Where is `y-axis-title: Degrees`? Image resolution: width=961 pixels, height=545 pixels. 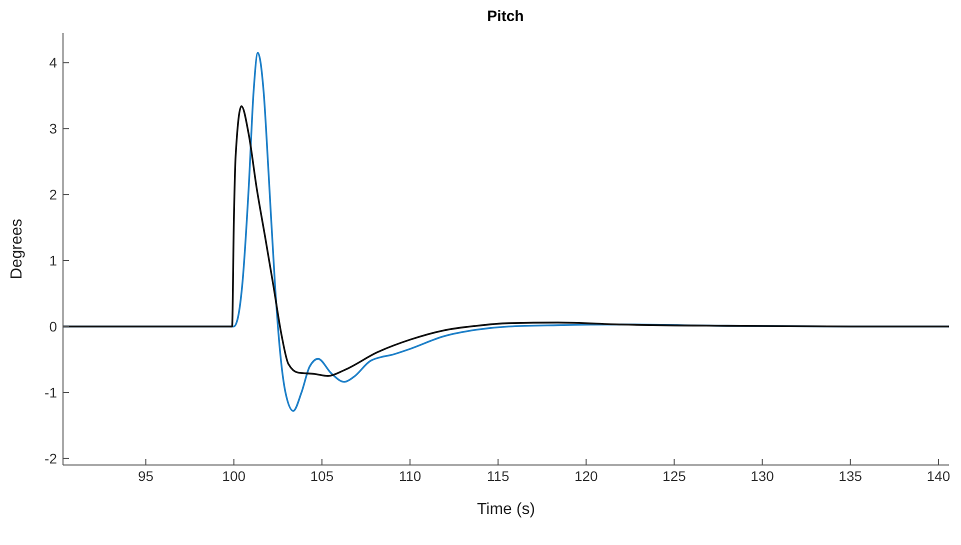 y-axis-title: Degrees is located at coordinates (17, 249).